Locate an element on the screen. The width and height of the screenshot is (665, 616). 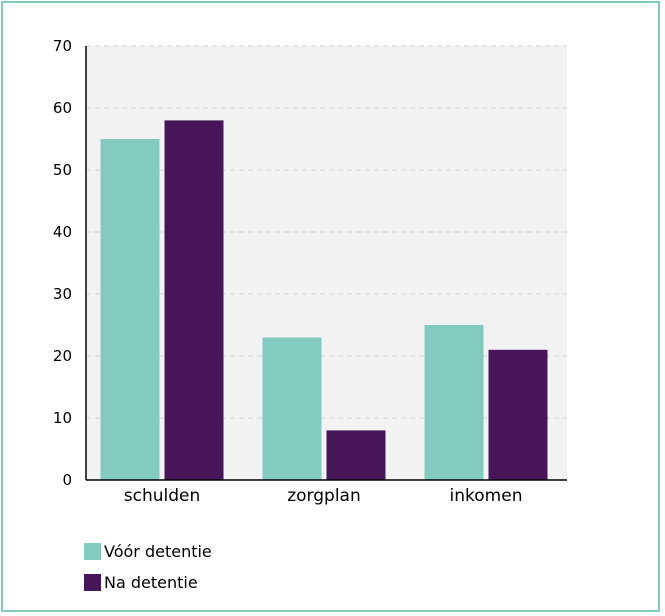
y-tick-label: 60 is located at coordinates (62, 108).